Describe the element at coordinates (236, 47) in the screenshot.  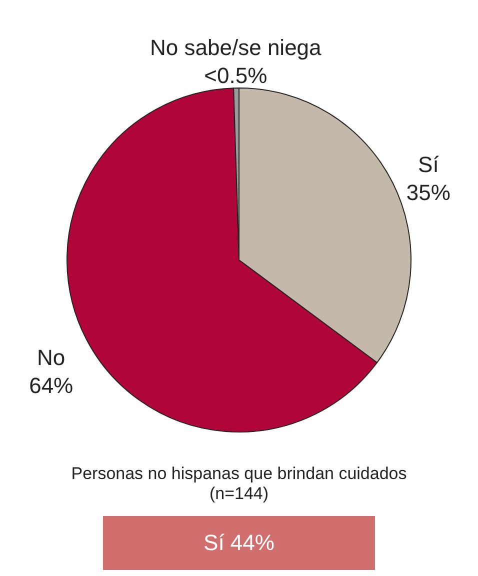
I see `slice-label: No sabe/se niega` at that location.